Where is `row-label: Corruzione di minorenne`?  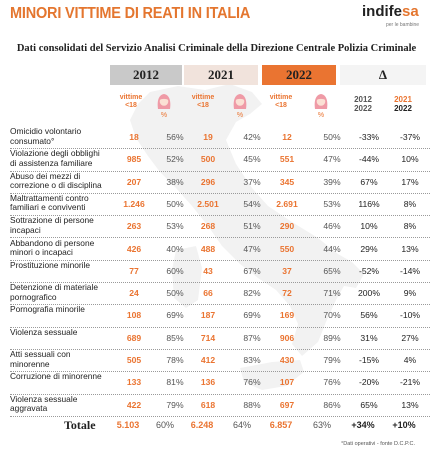 row-label: Corruzione di minorenne is located at coordinates (56, 376).